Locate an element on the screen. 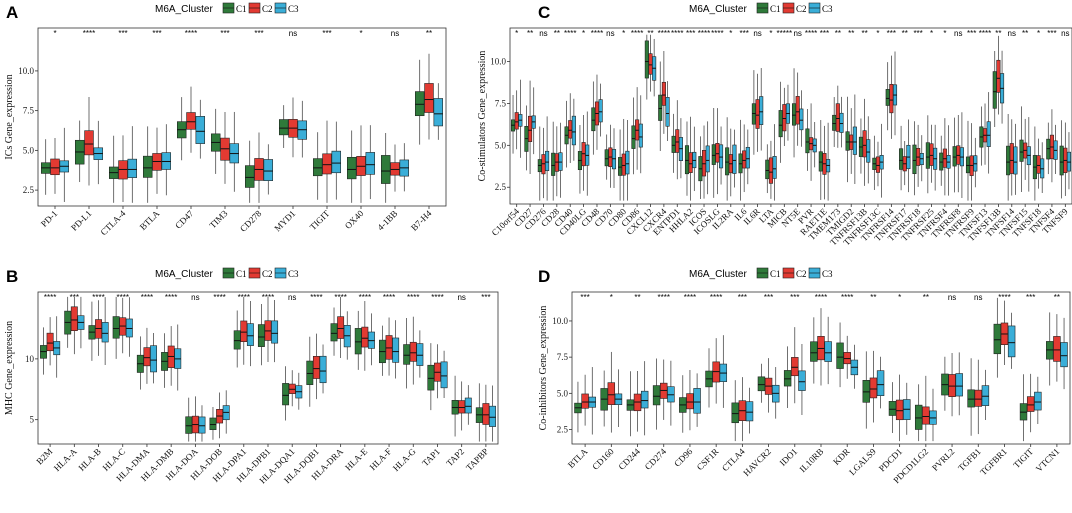  x-tick-label: HAVCR2 is located at coordinates (757, 462).